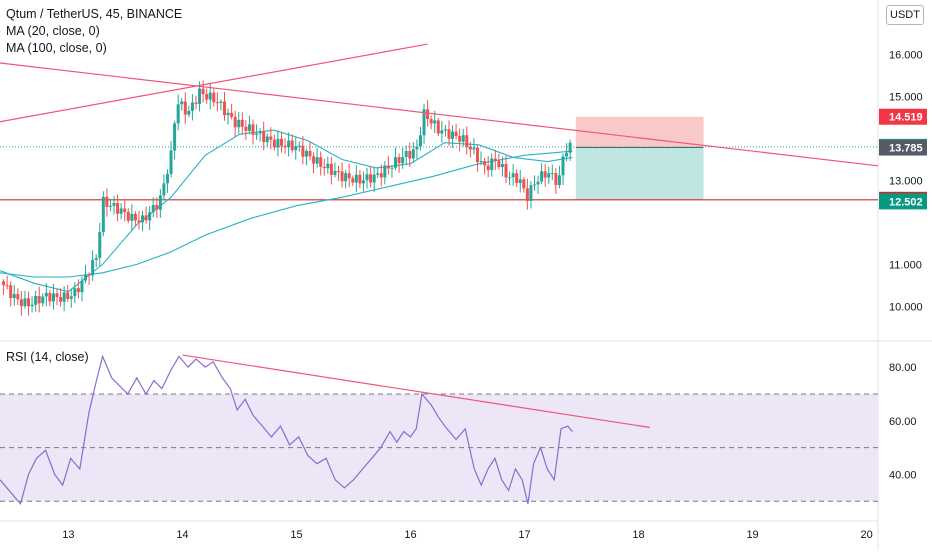 The height and width of the screenshot is (555, 932). I want to click on price-tick-label: 13.000, so click(906, 181).